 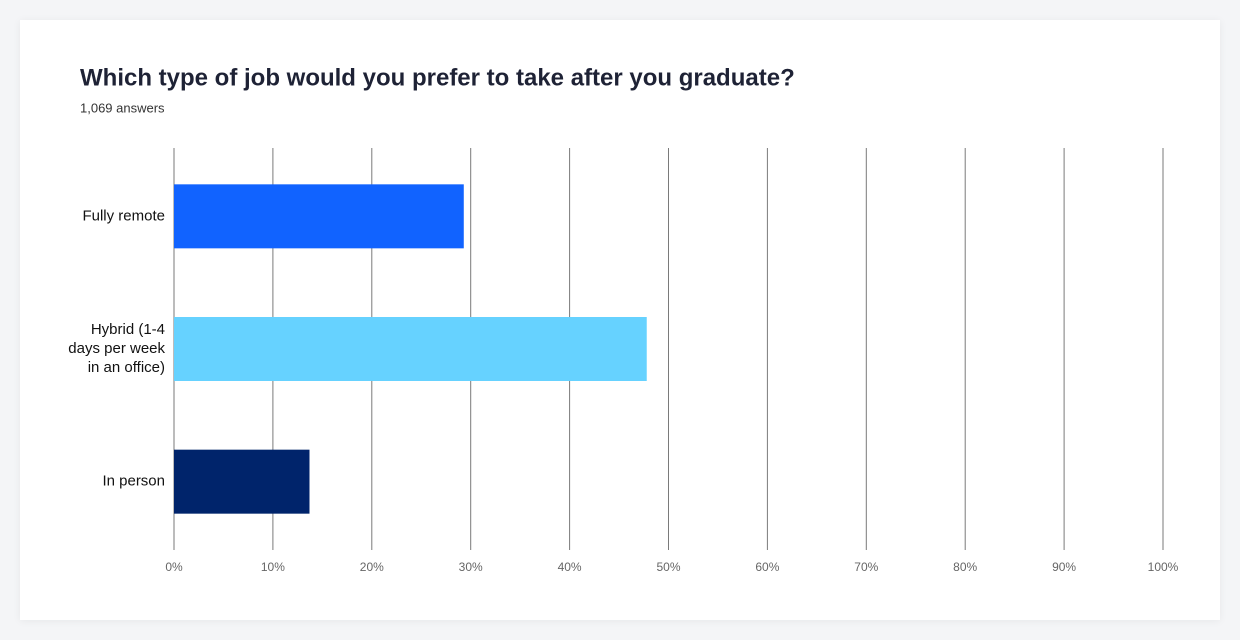 I want to click on x-tick-label: 30%, so click(x=471, y=567).